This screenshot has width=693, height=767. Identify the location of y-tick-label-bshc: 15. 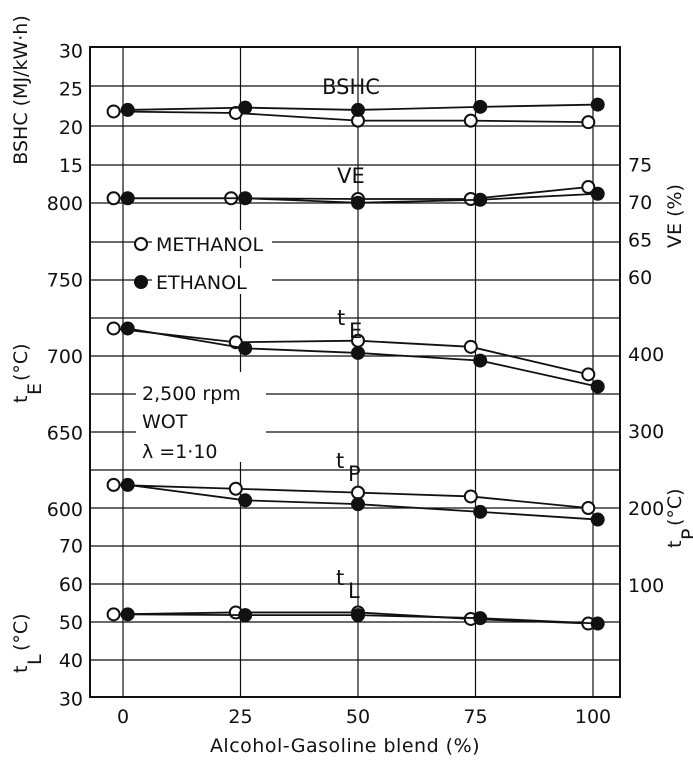
(71, 166).